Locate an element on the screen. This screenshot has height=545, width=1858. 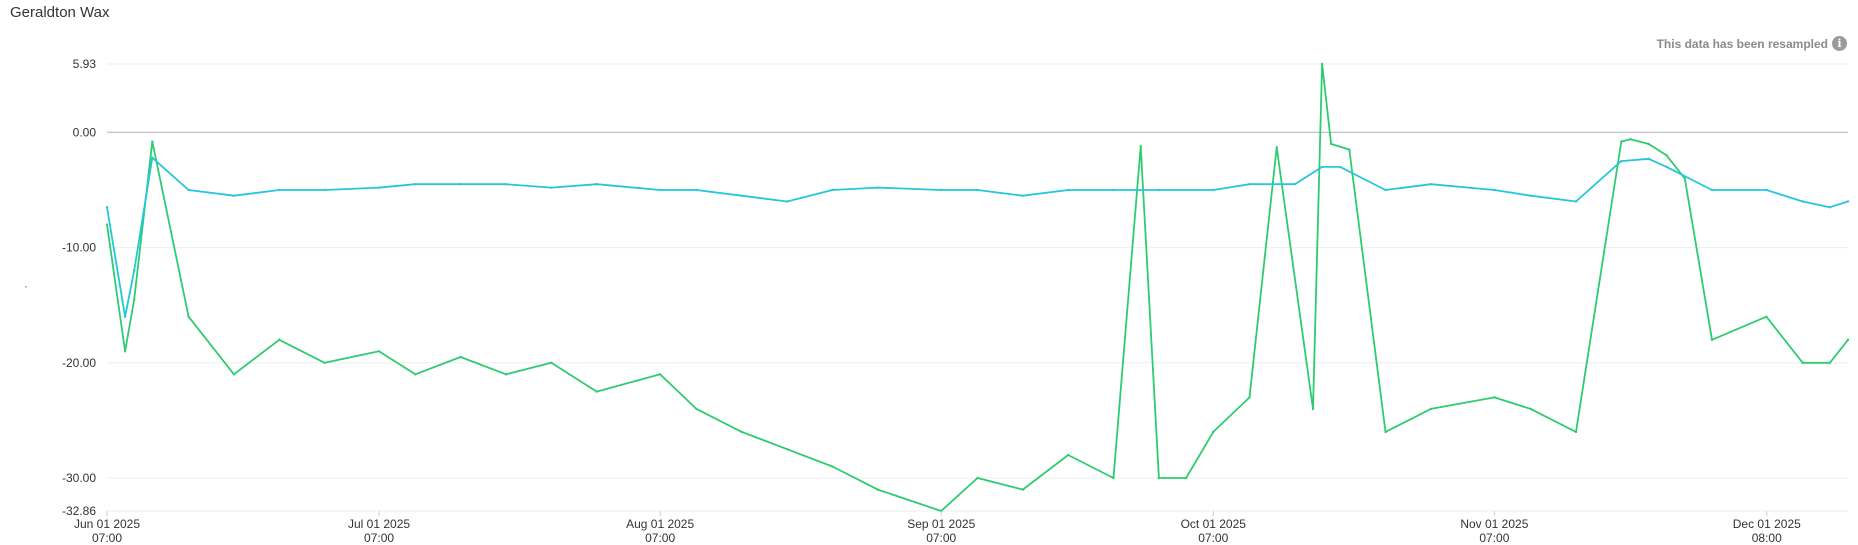
y-tick-label: -20.00 is located at coordinates (79, 363).